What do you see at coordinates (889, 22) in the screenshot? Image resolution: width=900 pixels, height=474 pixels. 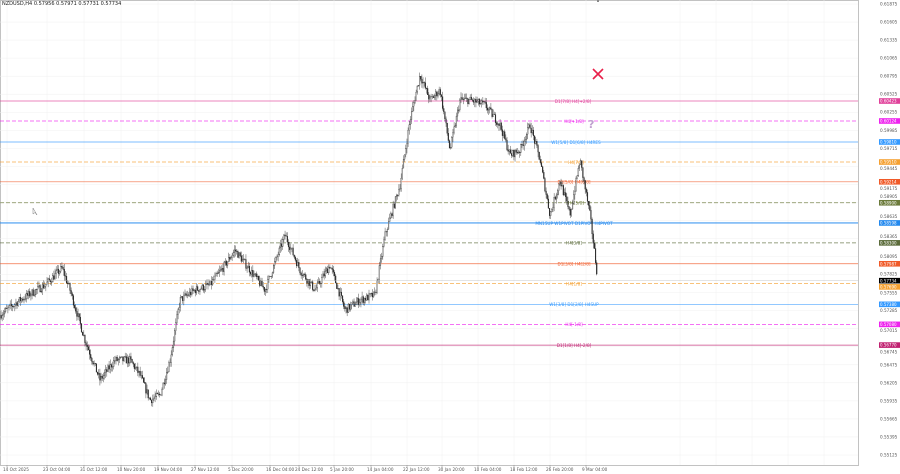 I see `y-tick-label: 0.61605` at bounding box center [889, 22].